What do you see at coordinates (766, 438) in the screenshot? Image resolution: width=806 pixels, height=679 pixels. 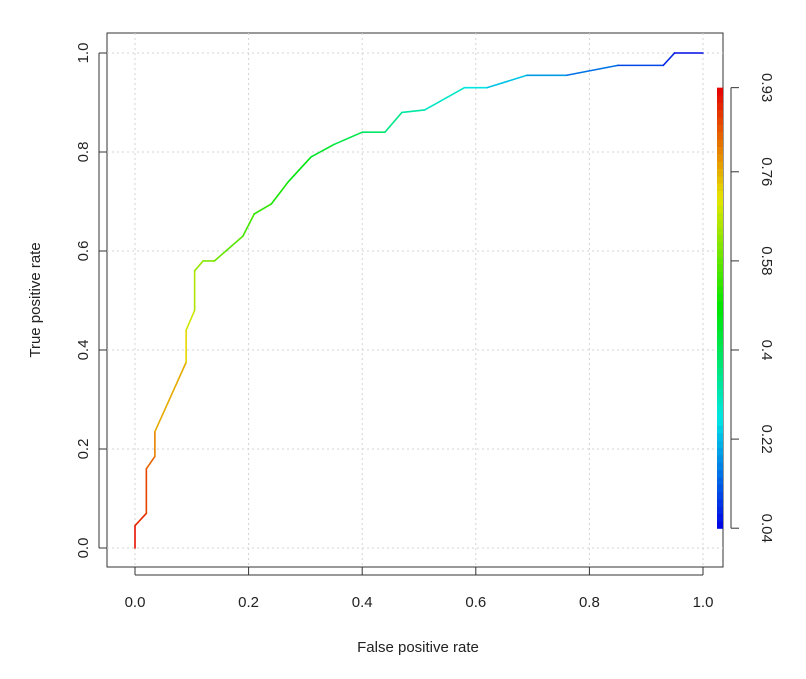 I see `colorbar-tick-label: 0.22` at bounding box center [766, 438].